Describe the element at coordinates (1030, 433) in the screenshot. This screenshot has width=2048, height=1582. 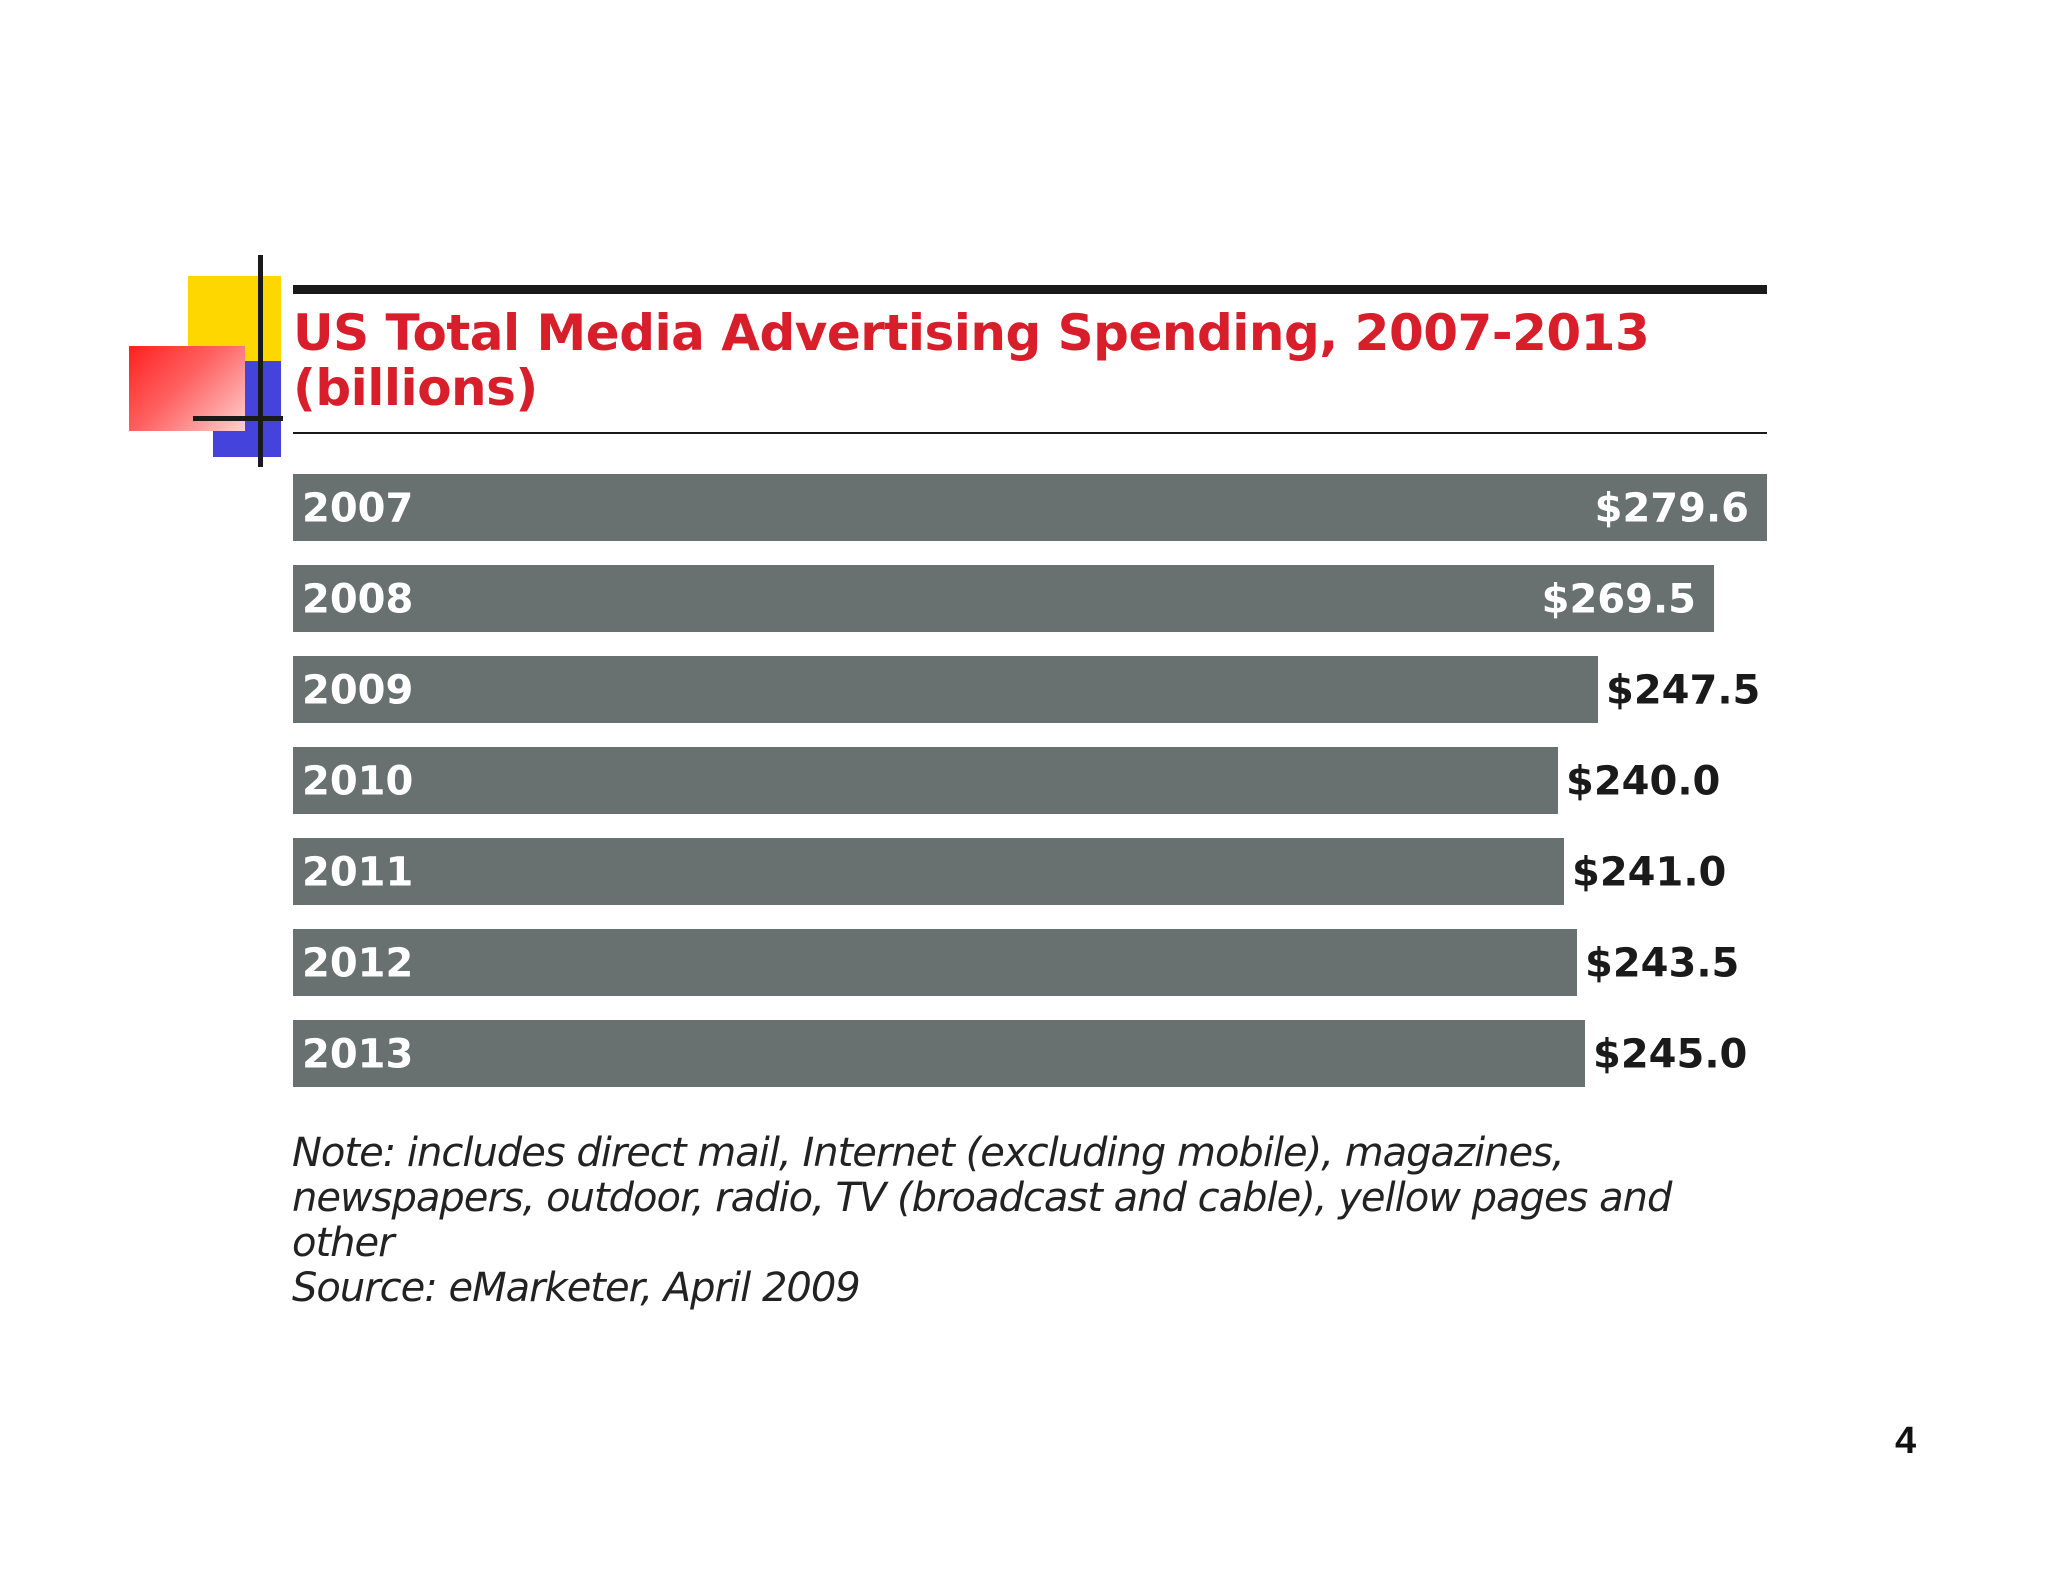
I see `chart-title-rule` at that location.